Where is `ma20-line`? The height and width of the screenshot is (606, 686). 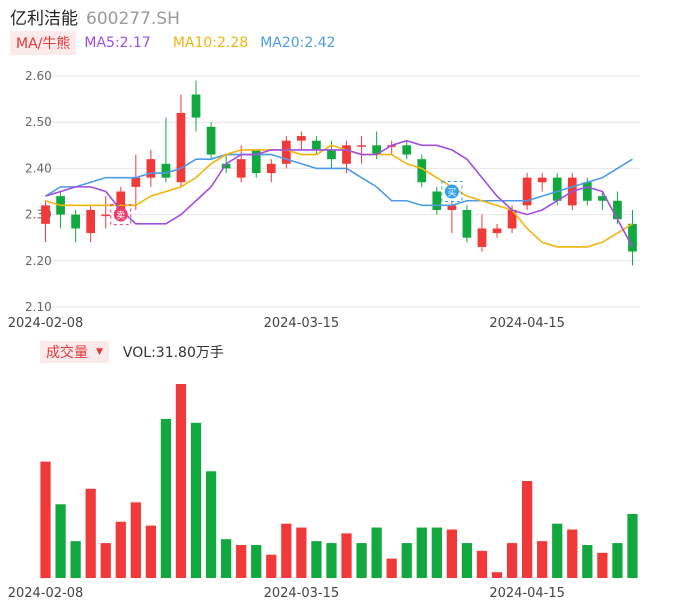
ma20-line is located at coordinates (339, 180).